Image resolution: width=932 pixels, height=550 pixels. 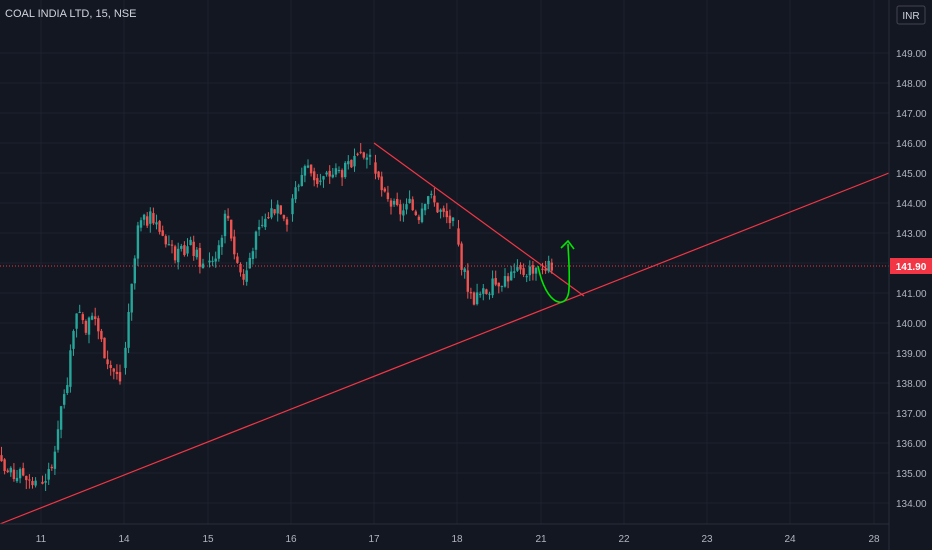 What do you see at coordinates (911, 354) in the screenshot?
I see `y-tick-label: 139.00` at bounding box center [911, 354].